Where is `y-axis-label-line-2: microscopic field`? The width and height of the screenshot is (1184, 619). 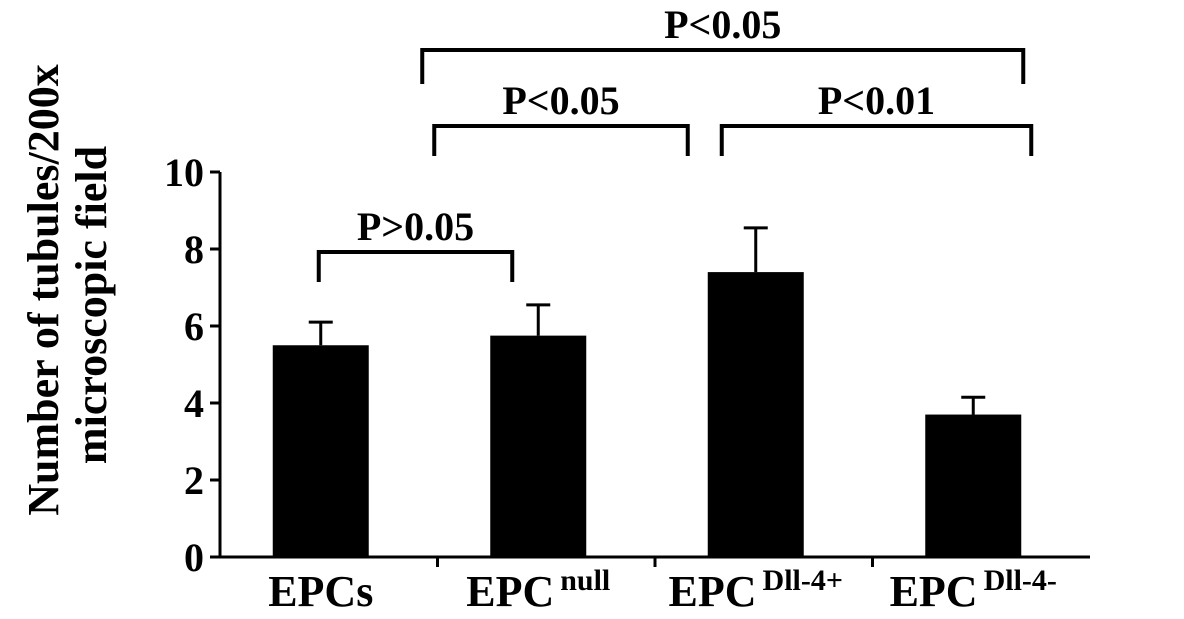 y-axis-label-line-2: microscopic field is located at coordinates (91, 305).